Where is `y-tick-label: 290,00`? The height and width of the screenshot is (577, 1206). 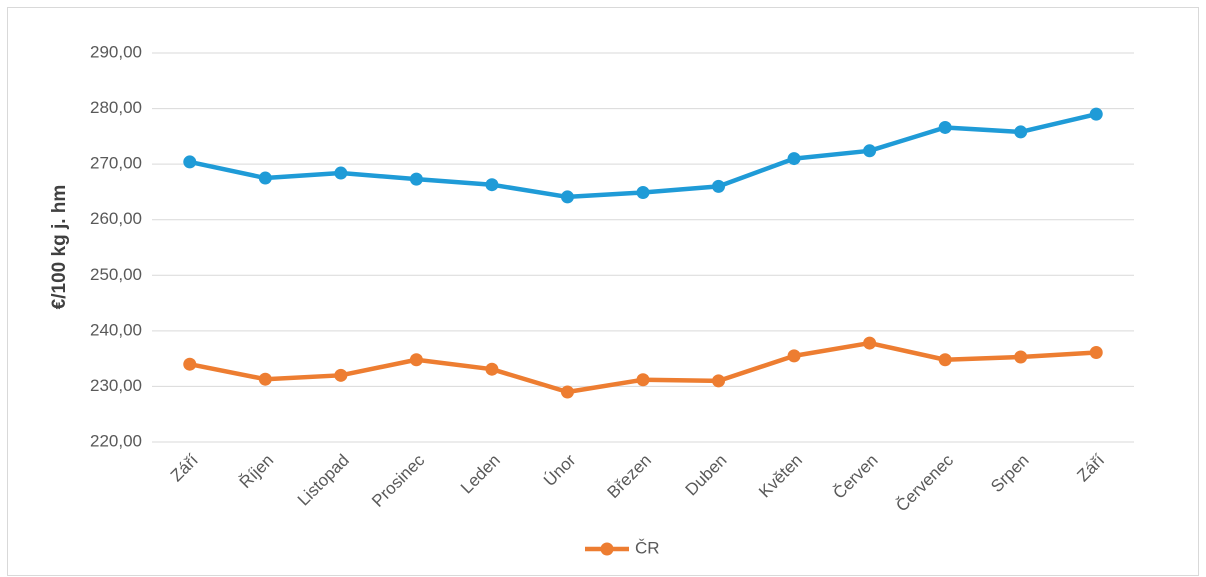 y-tick-label: 290,00 is located at coordinates (116, 51).